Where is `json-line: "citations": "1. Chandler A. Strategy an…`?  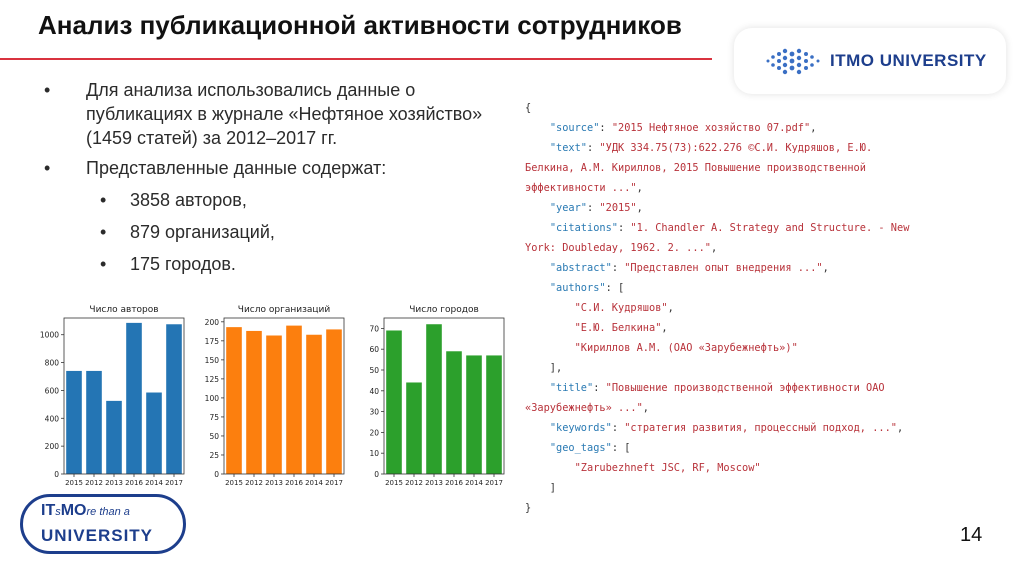
json-line: "citations": "1. Chandler A. Strategy an… is located at coordinates (765, 228).